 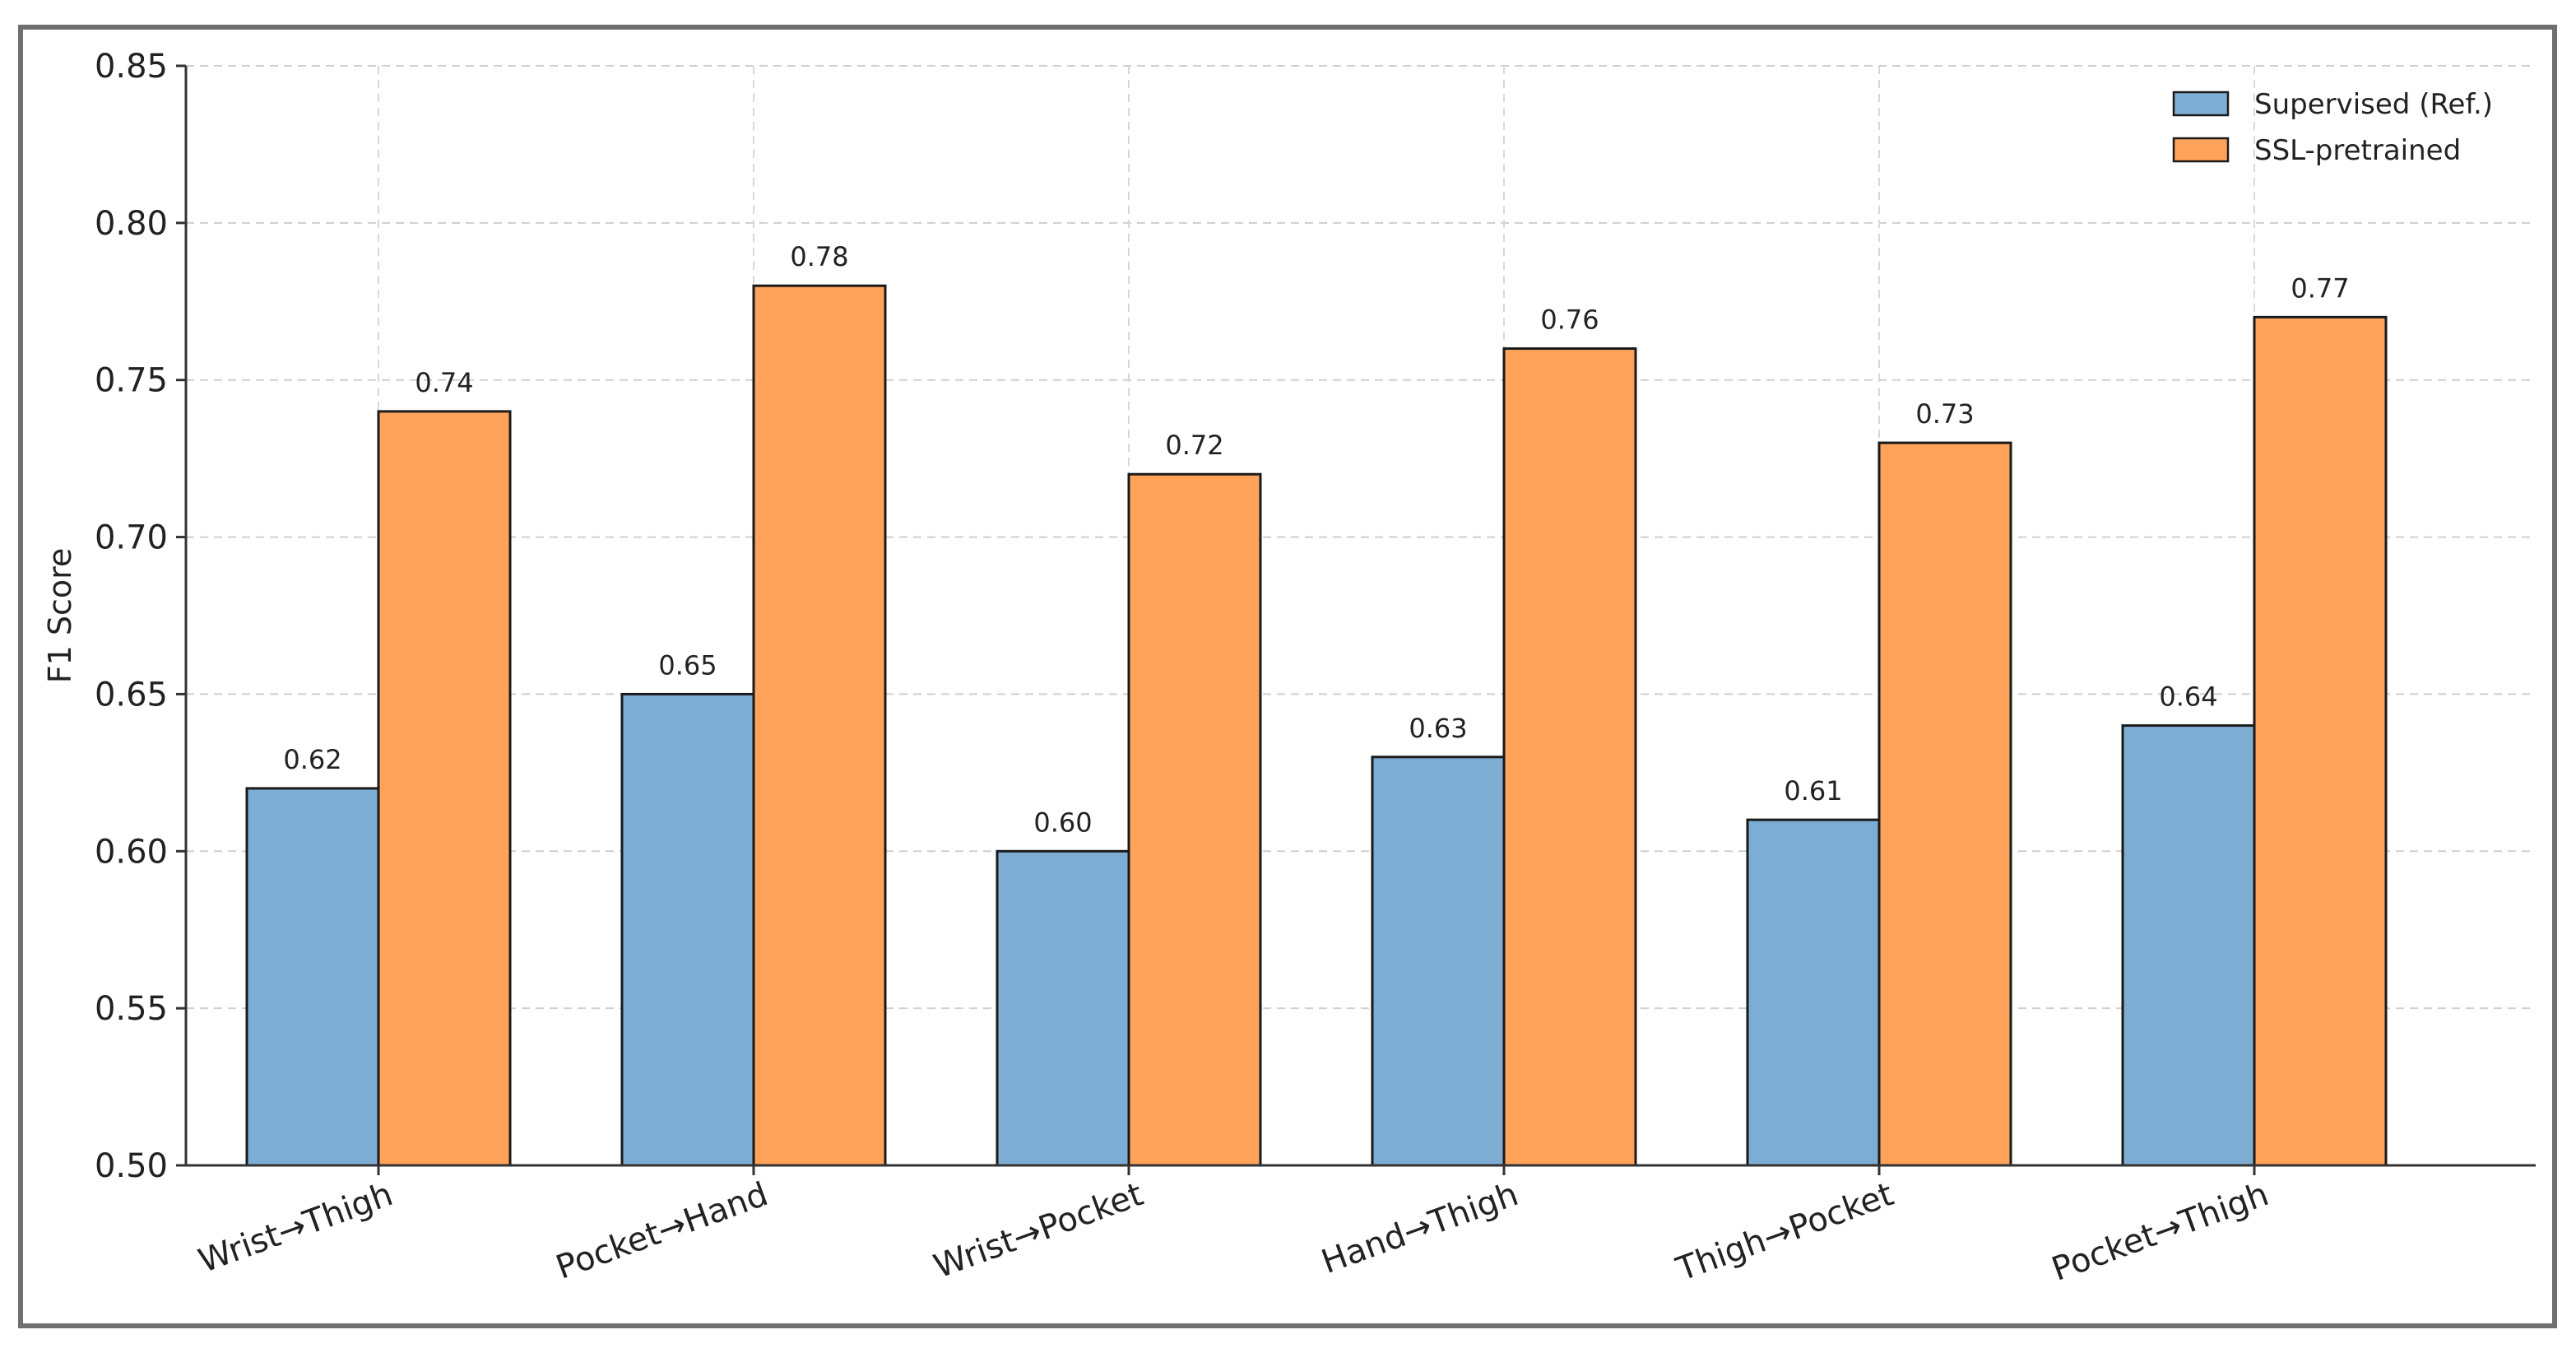 What do you see at coordinates (296, 1228) in the screenshot?
I see `x-tick-label: Wrist→Thigh` at bounding box center [296, 1228].